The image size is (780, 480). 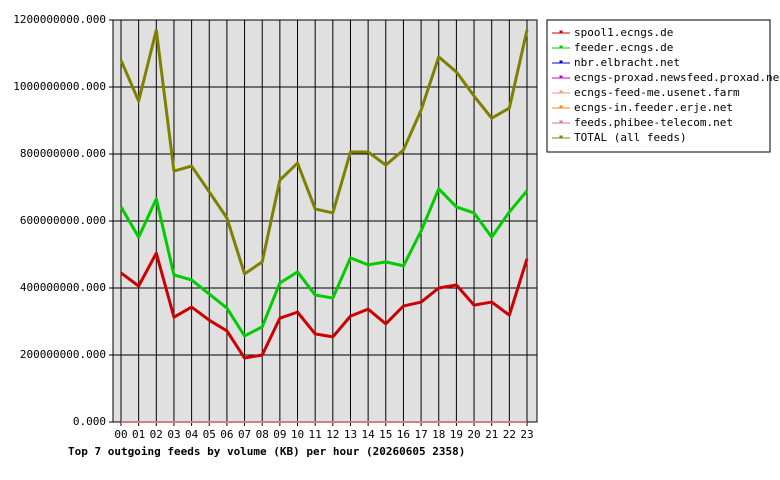 I want to click on x-tick-label: 15, so click(x=385, y=434).